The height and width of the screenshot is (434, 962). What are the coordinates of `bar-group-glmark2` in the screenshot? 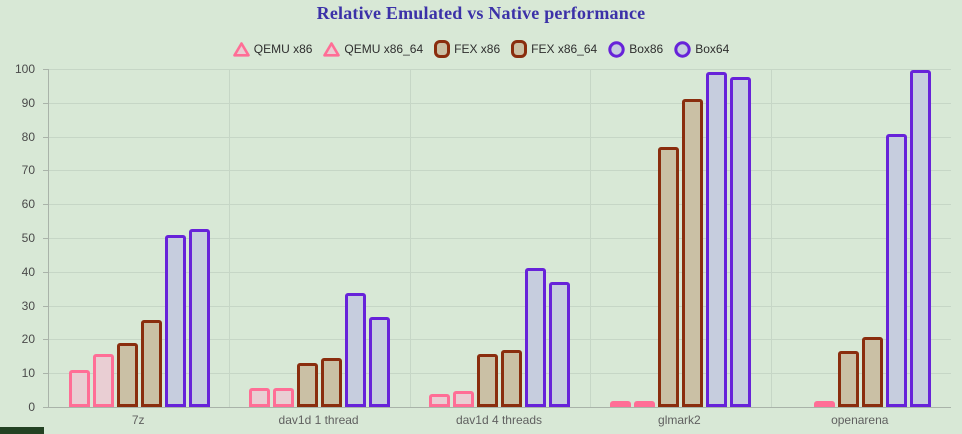 It's located at (680, 238).